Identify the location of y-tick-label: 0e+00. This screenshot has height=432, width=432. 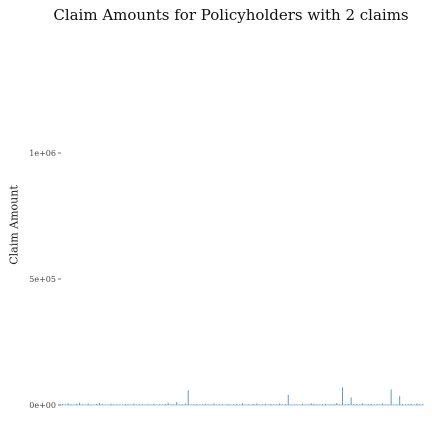
(42, 405).